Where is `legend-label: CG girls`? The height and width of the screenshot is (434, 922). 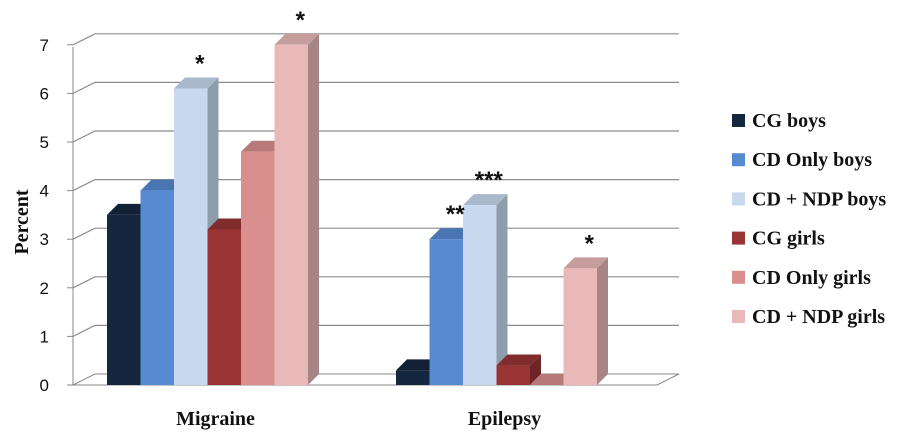 legend-label: CG girls is located at coordinates (788, 239).